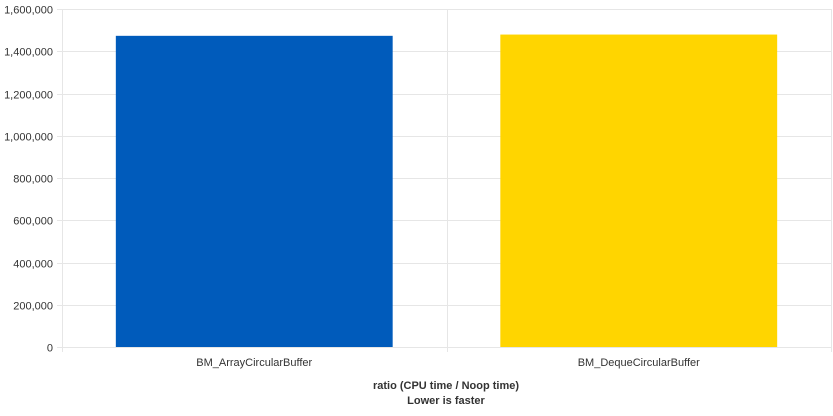 The width and height of the screenshot is (833, 416). What do you see at coordinates (254, 363) in the screenshot?
I see `x-tick-label: BM_ArrayCircularBuffer` at bounding box center [254, 363].